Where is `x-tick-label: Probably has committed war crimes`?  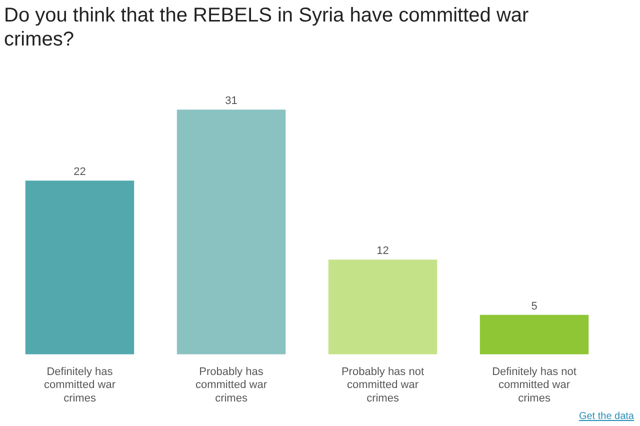 x-tick-label: Probably has committed war crimes is located at coordinates (231, 385).